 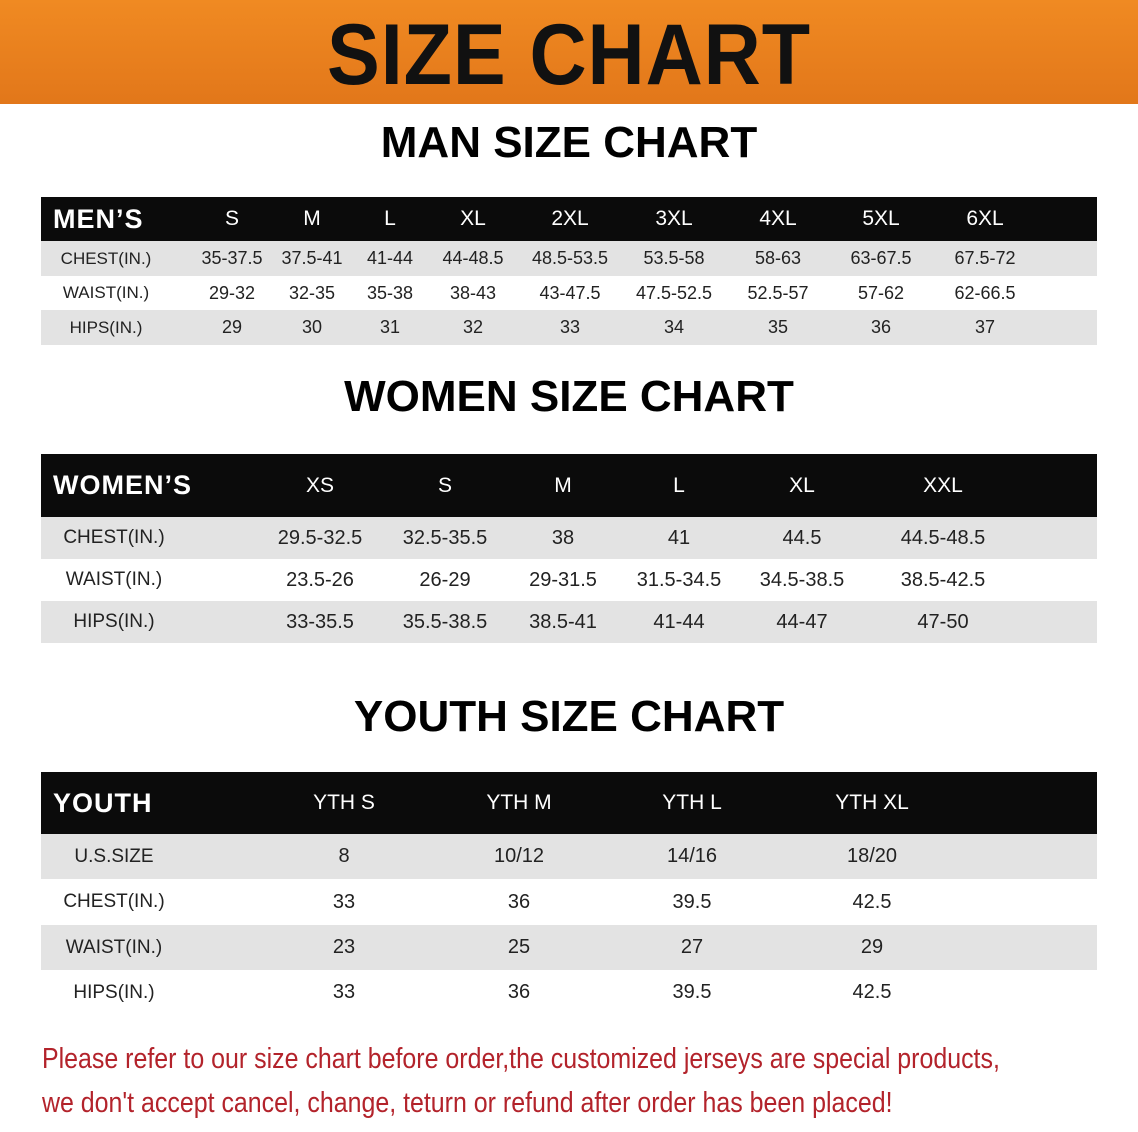 What do you see at coordinates (881, 292) in the screenshot?
I see `table-cell: 57-62` at bounding box center [881, 292].